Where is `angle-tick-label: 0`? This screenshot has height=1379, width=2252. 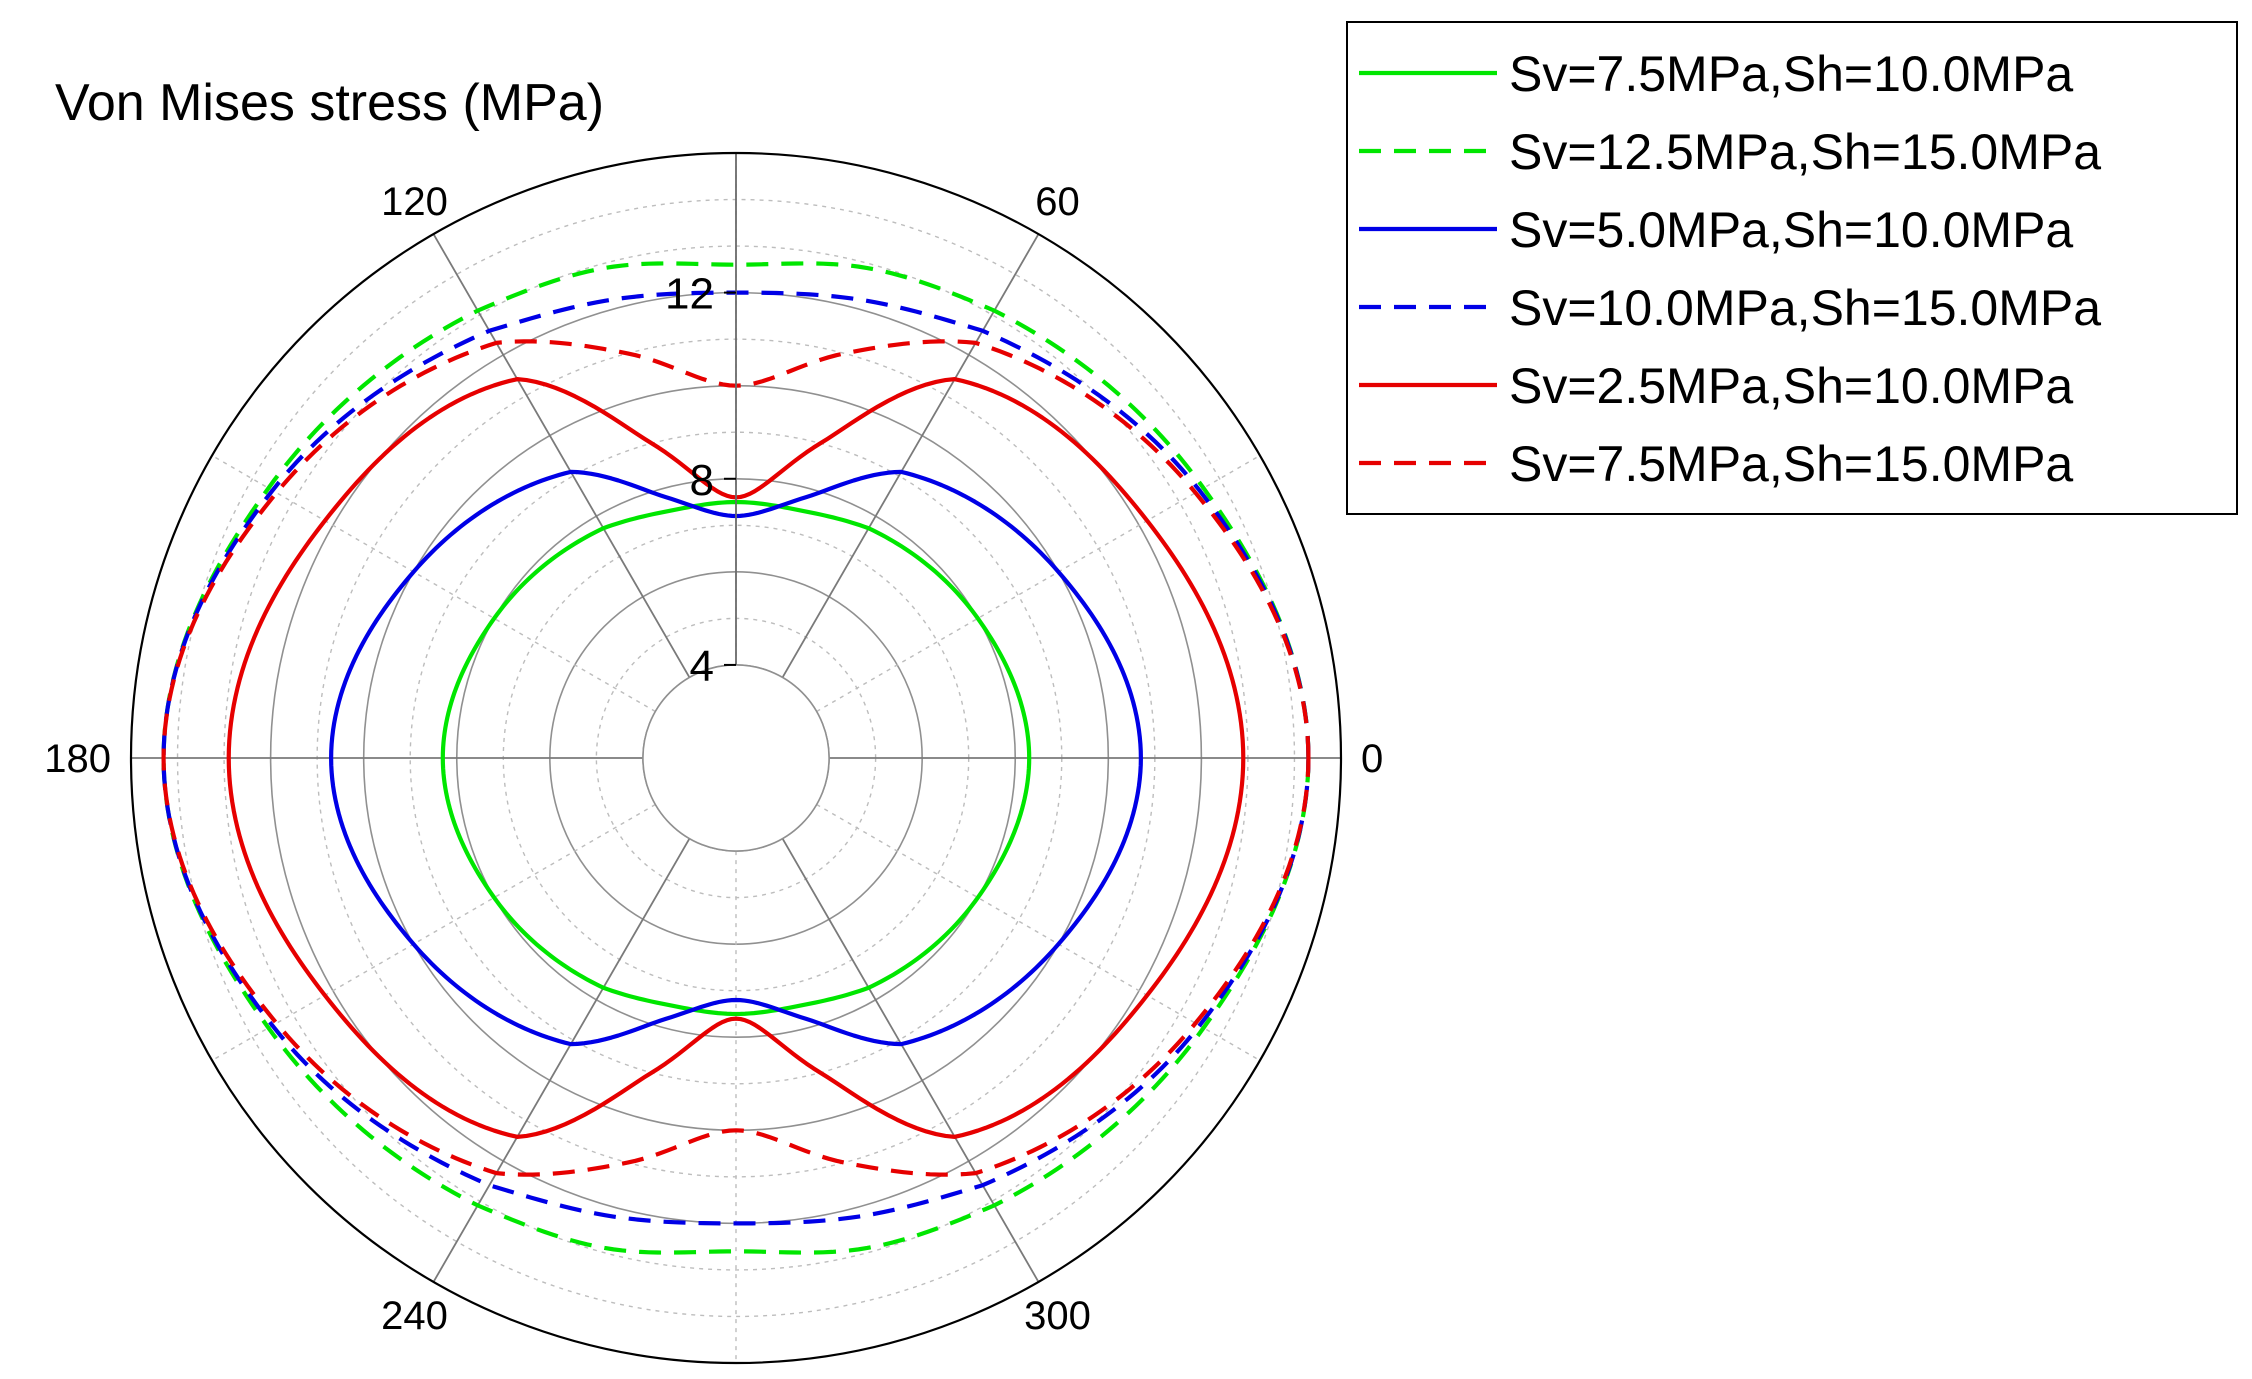 angle-tick-label: 0 is located at coordinates (1372, 759).